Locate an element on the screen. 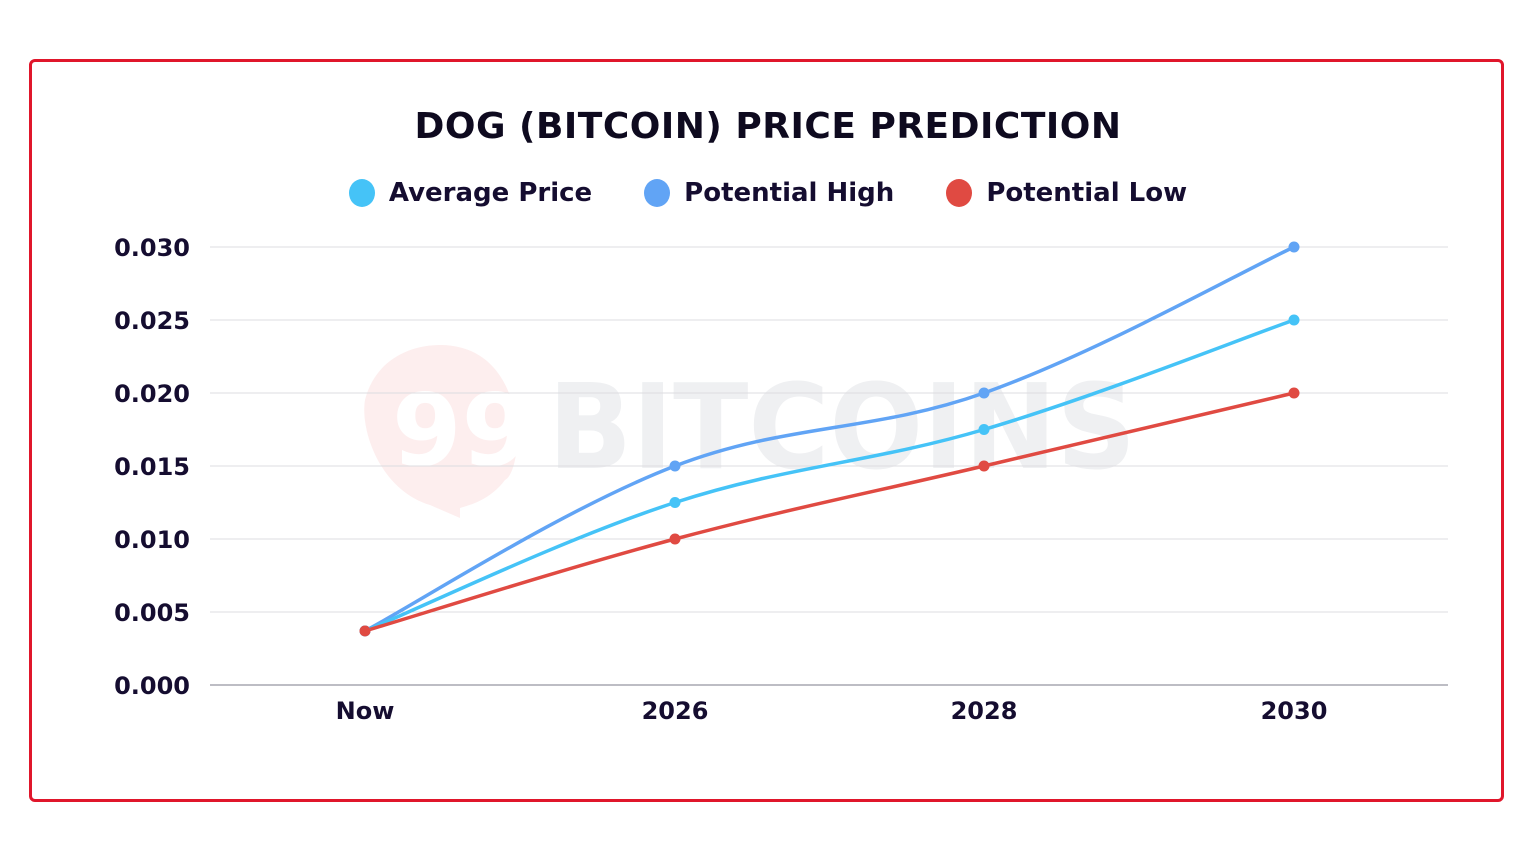 Image resolution: width=1536 pixels, height=864 pixels. legend-label: Potential Low is located at coordinates (1087, 193).